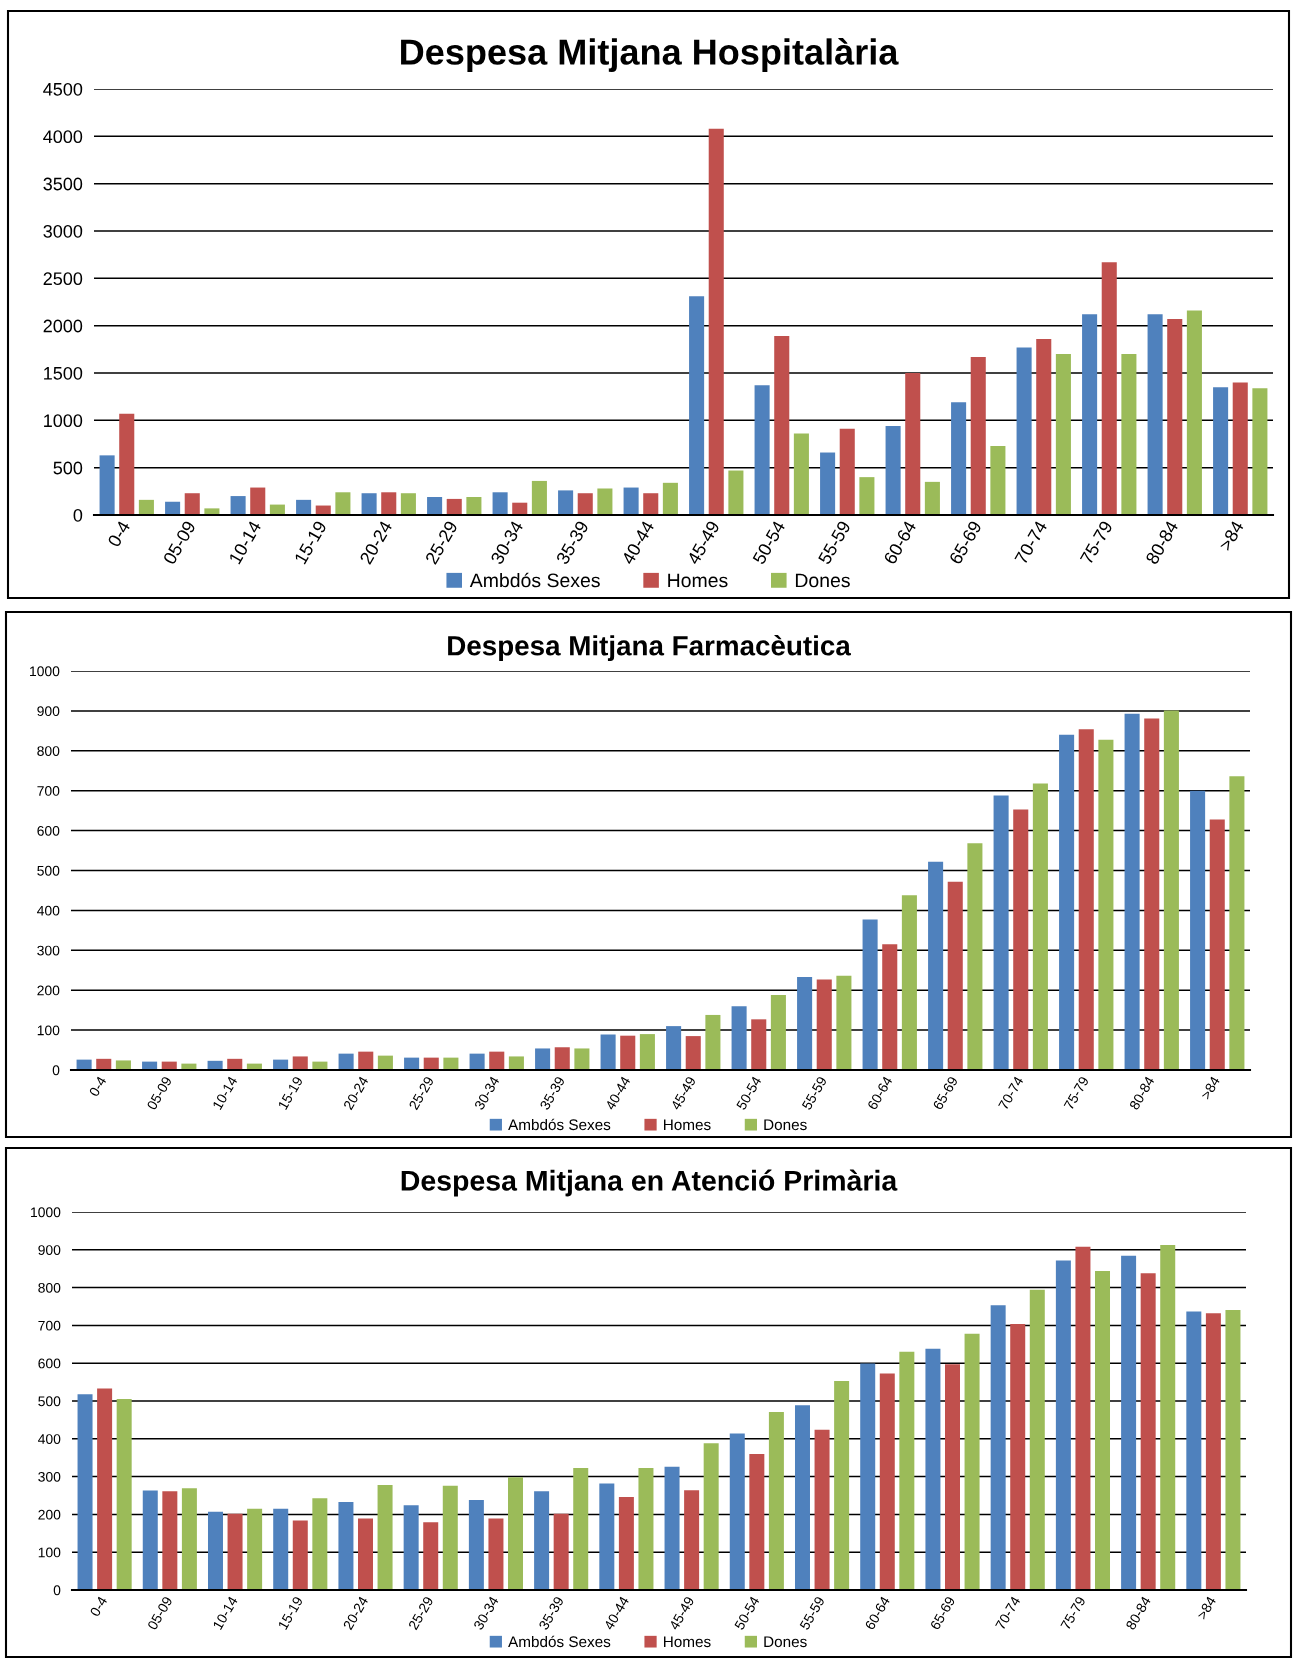  What do you see at coordinates (97, 1086) in the screenshot?
I see `x-tick-label: 0-4` at bounding box center [97, 1086].